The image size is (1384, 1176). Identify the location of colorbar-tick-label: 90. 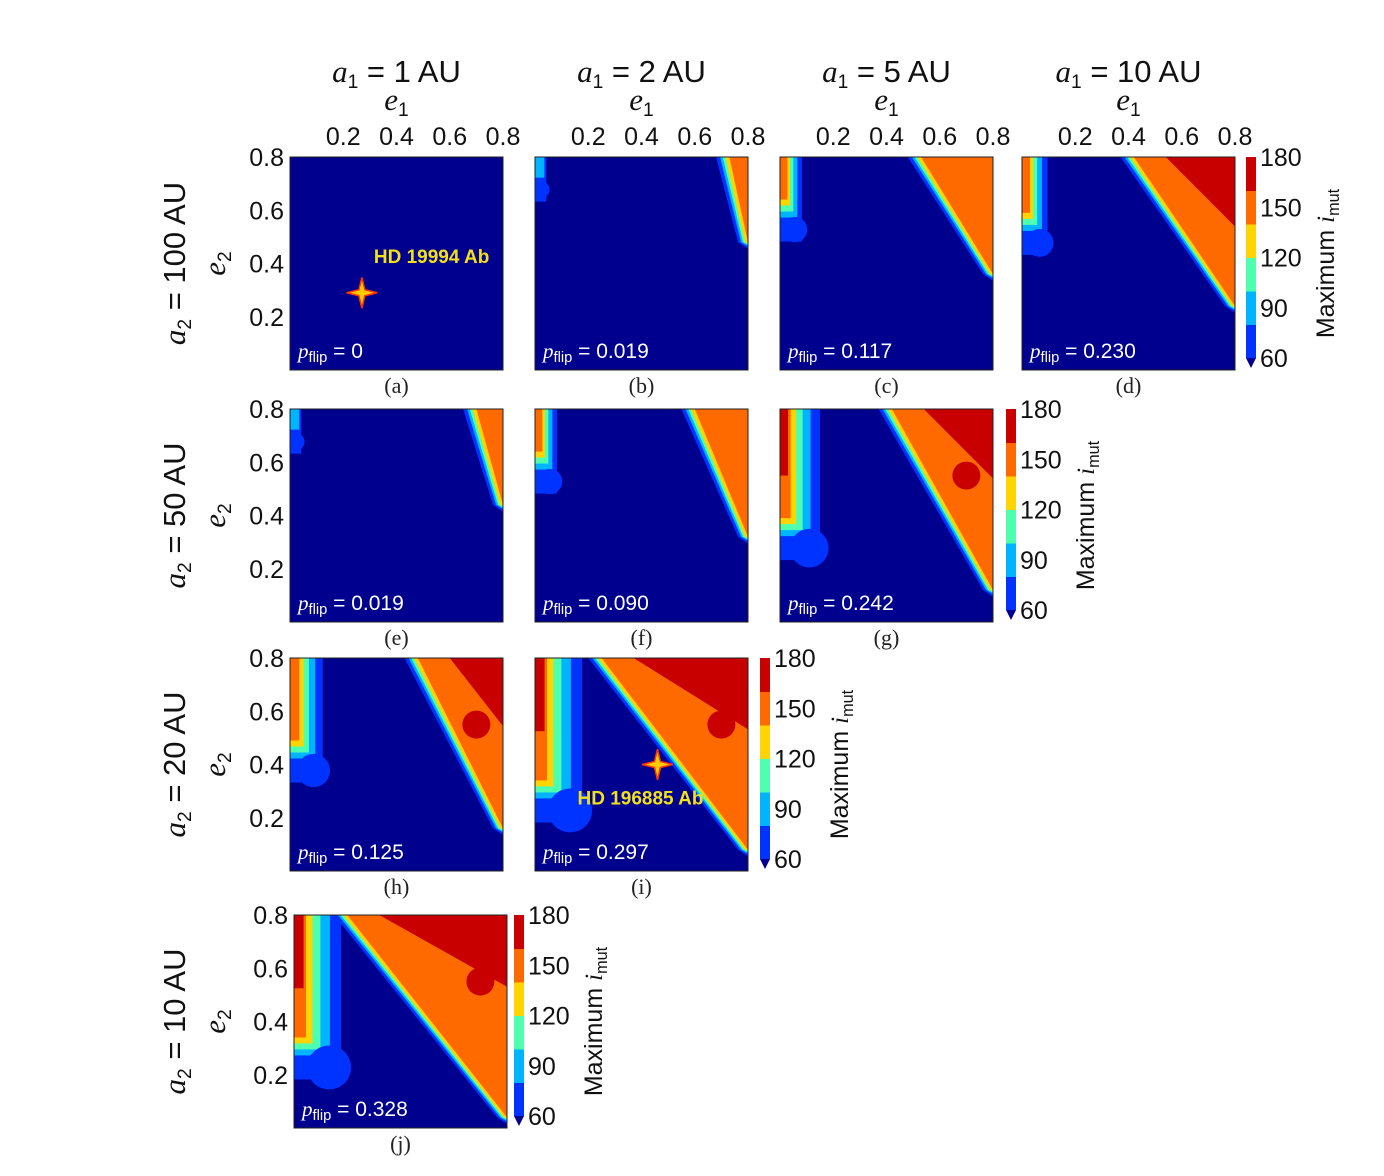
(1274, 309).